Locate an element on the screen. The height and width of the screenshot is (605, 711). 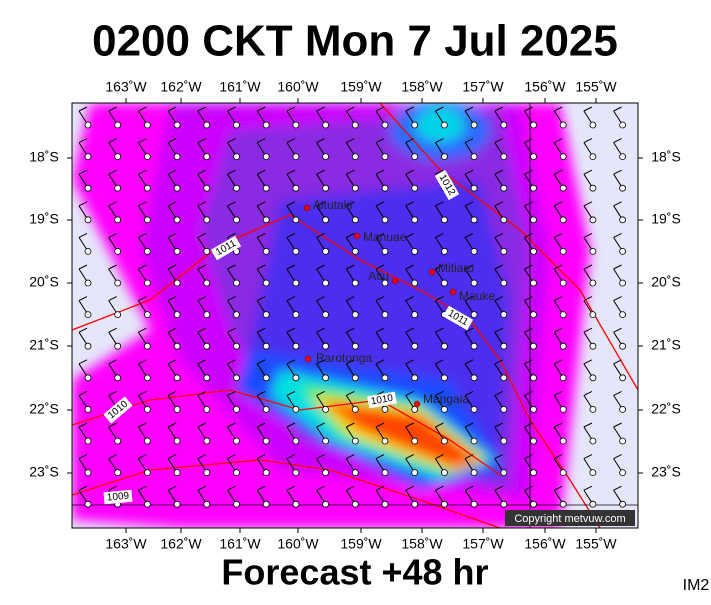
lon-label-top: 160˚W is located at coordinates (298, 87).